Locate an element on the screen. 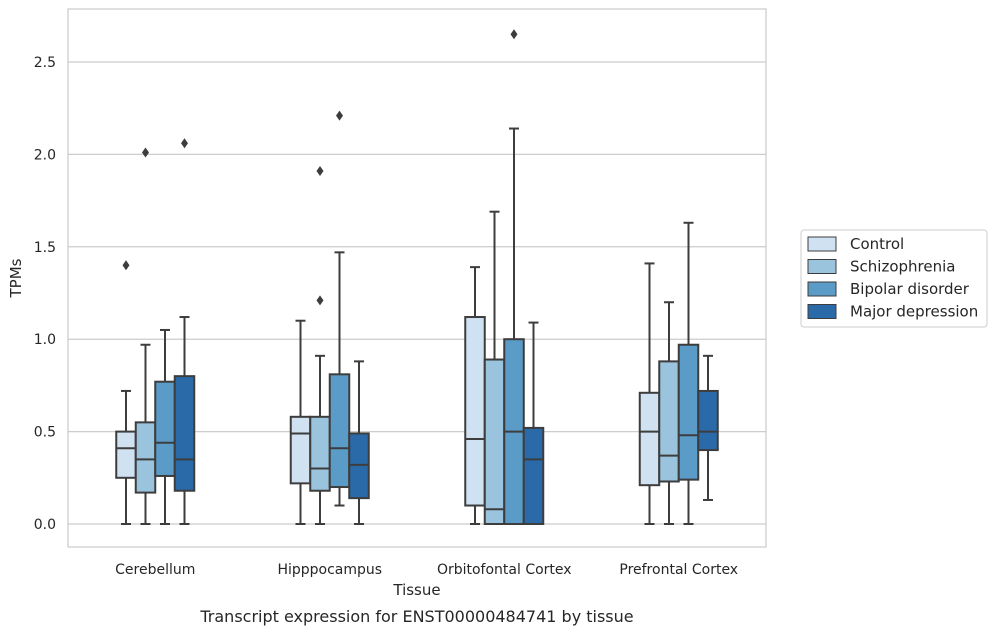 The image size is (997, 634). legend-item: Bipolar disorder is located at coordinates (888, 289).